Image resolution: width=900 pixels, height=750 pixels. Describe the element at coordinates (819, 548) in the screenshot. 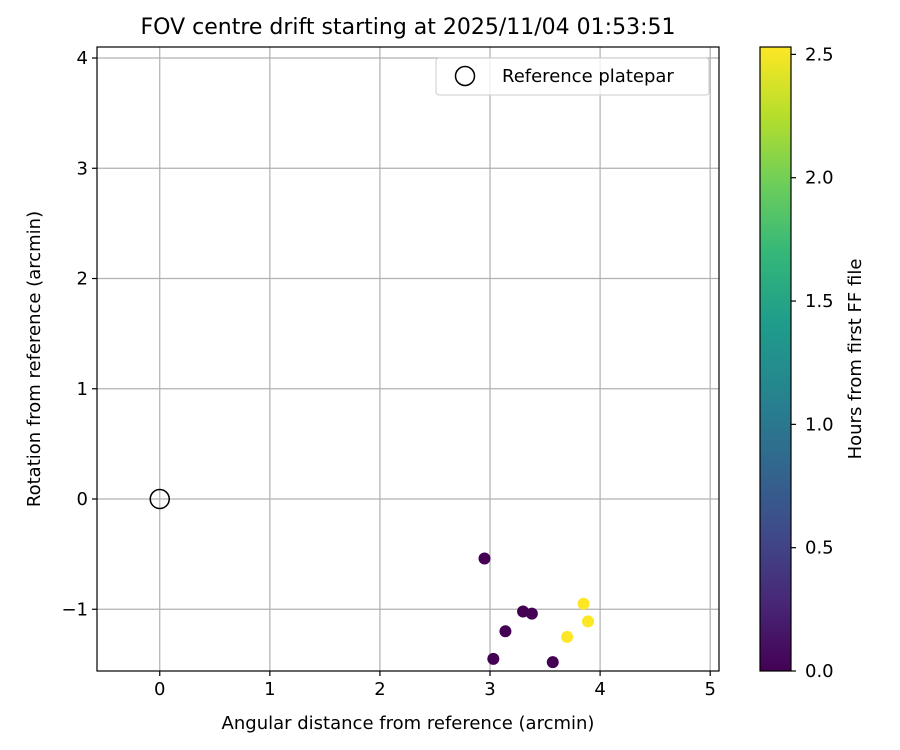

I see `colorbar-tick-label: 0.5` at that location.